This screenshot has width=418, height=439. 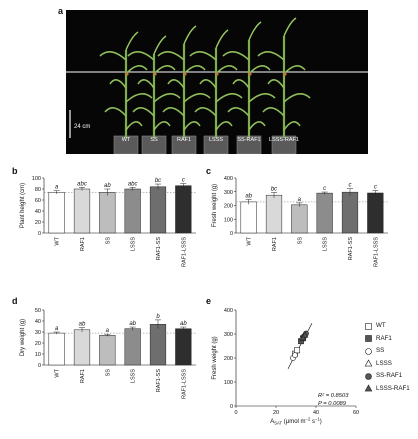 I want to click on scatter-legend: WT RAF1 SS LSSS SS-RAF1 LSSS-RAF1, so click(x=387, y=357).